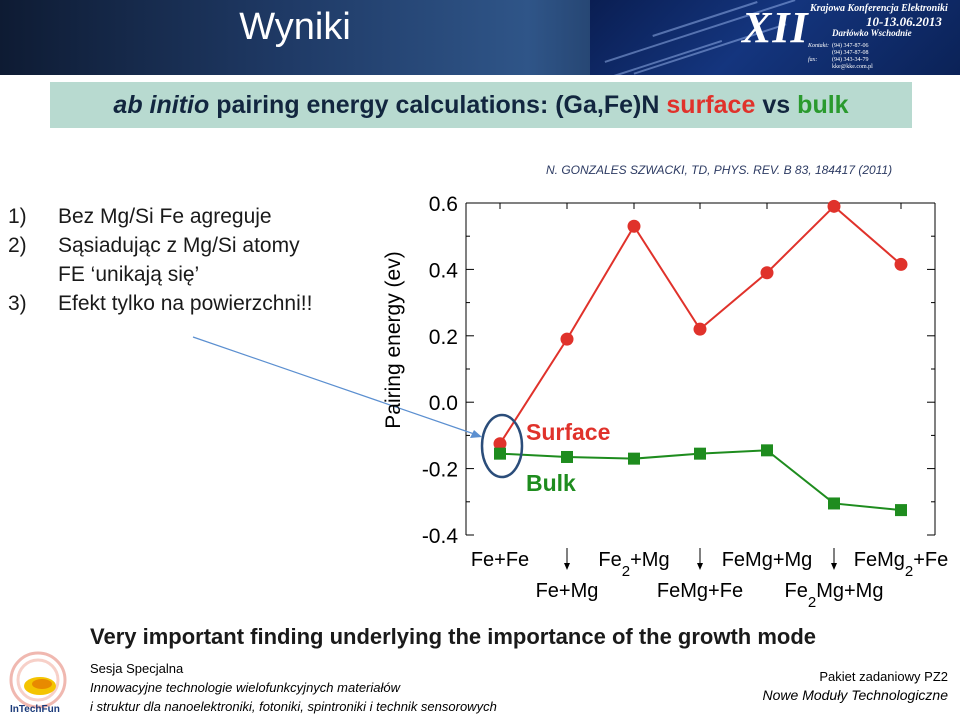 The height and width of the screenshot is (720, 960). I want to click on logo-label: InTechFun, so click(35, 709).